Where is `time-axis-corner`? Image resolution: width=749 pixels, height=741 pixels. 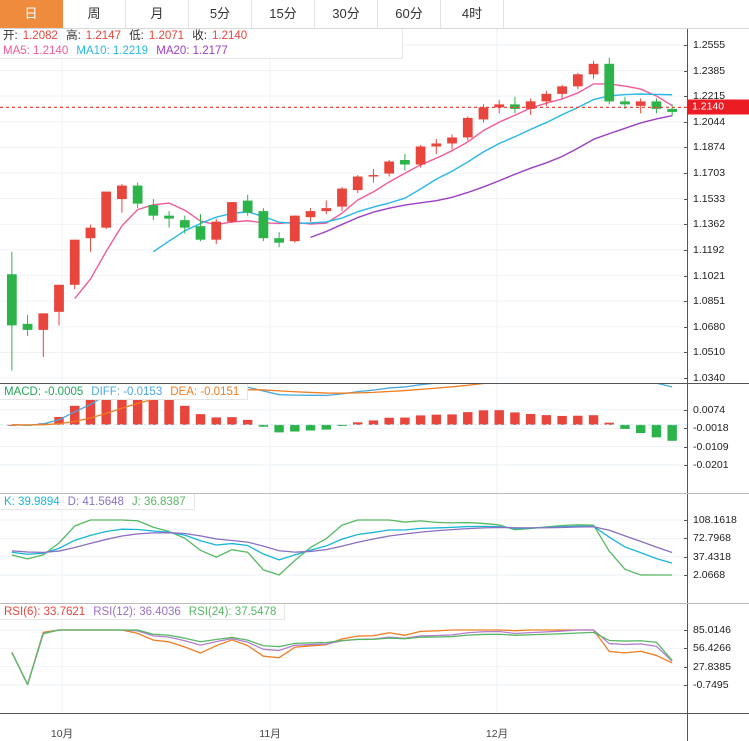 time-axis-corner is located at coordinates (718, 727).